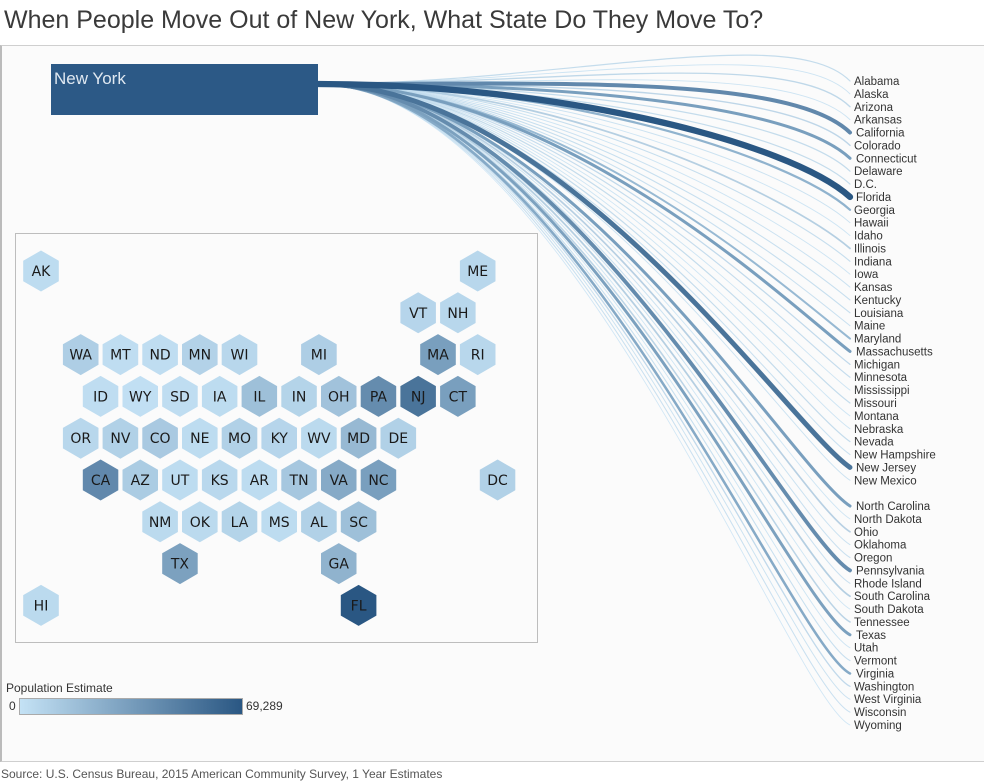 This screenshot has width=984, height=784. Describe the element at coordinates (584, 140) in the screenshot. I see `flow-line-fl` at that location.